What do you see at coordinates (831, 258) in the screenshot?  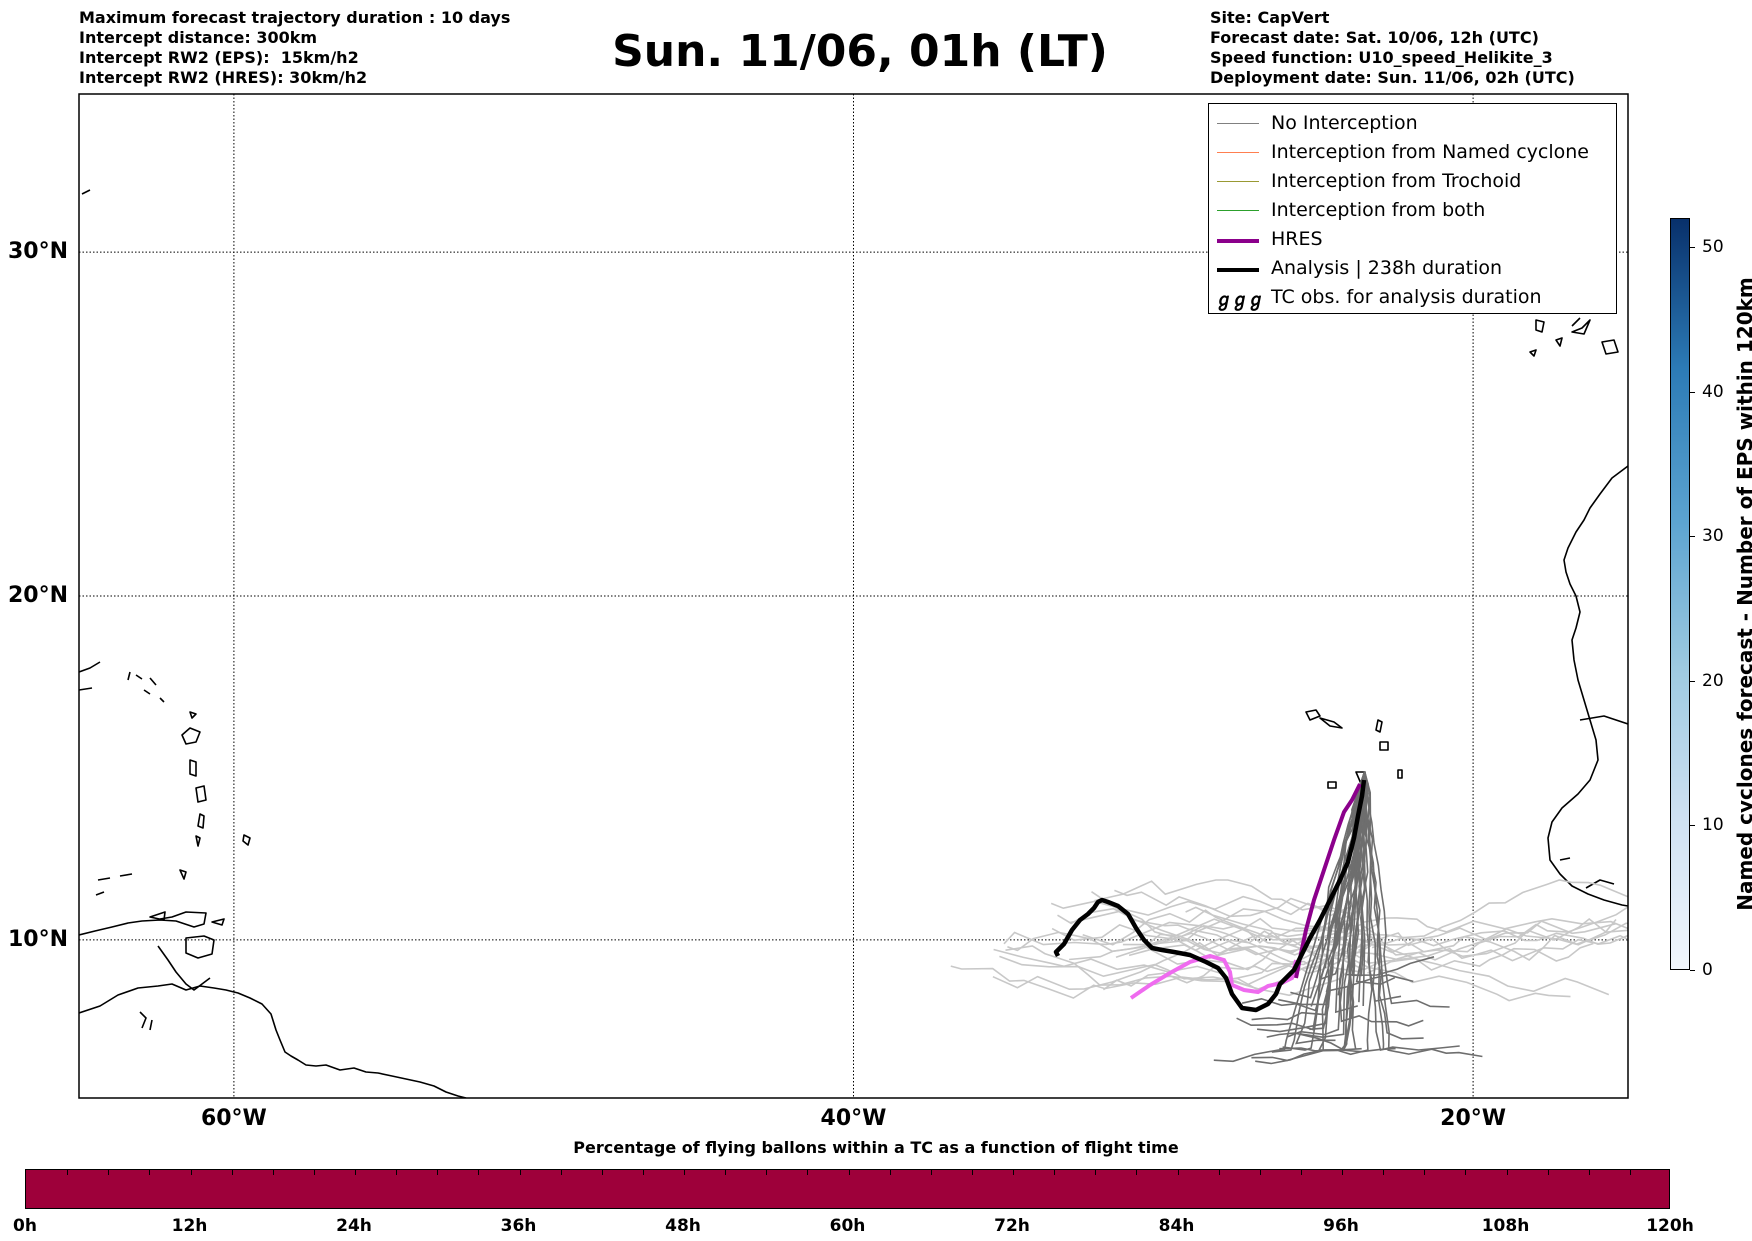 I see `azores-fragment` at bounding box center [831, 258].